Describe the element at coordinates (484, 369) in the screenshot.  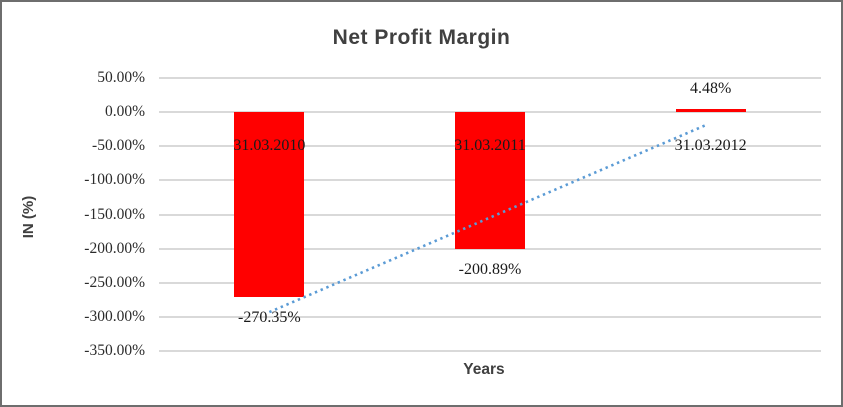
I see `x-axis-title: Years` at that location.